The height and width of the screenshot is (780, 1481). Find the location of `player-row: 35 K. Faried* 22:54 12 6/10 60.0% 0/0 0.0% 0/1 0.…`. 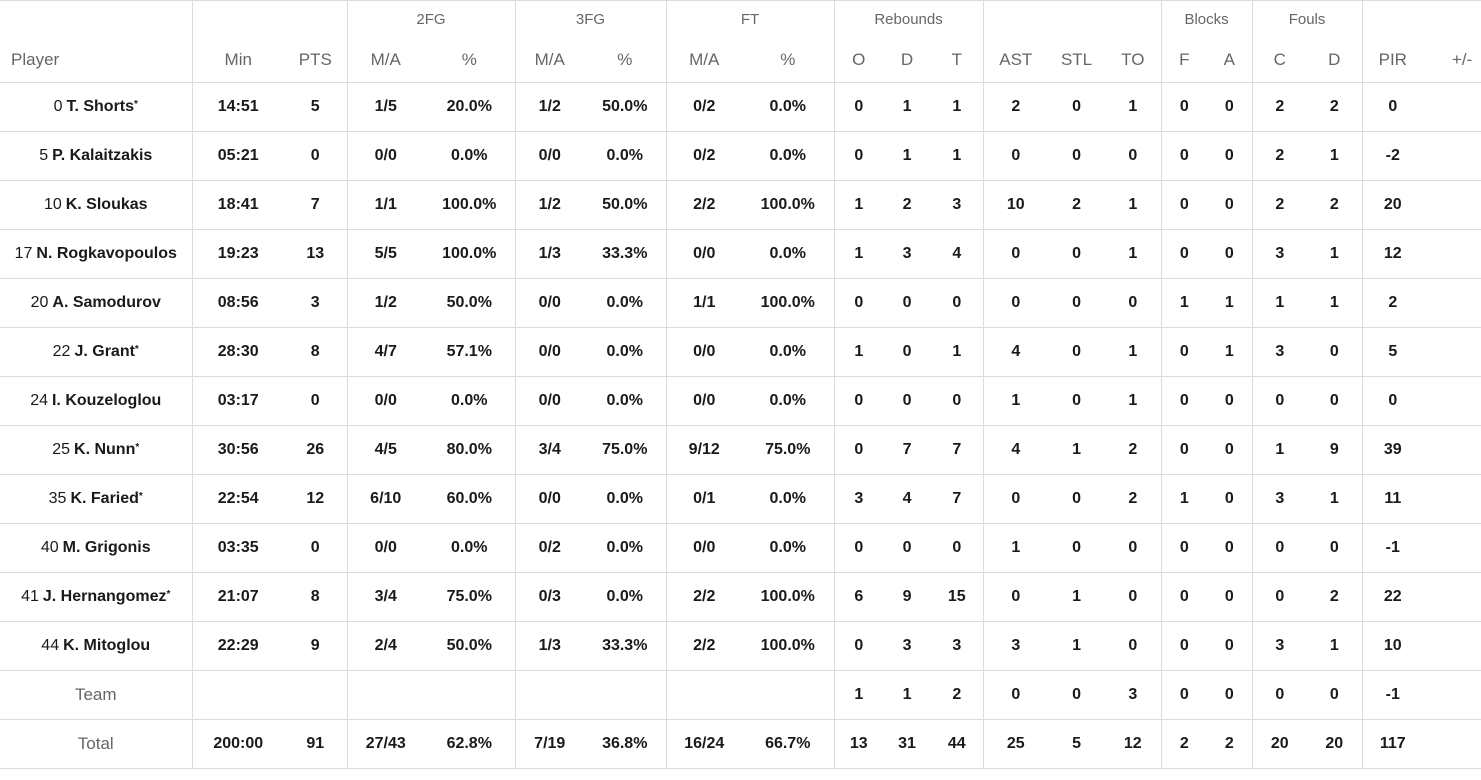

player-row: 35 K. Faried* 22:54 12 6/10 60.0% 0/0 0.0% 0/1 0.… is located at coordinates (740, 499).